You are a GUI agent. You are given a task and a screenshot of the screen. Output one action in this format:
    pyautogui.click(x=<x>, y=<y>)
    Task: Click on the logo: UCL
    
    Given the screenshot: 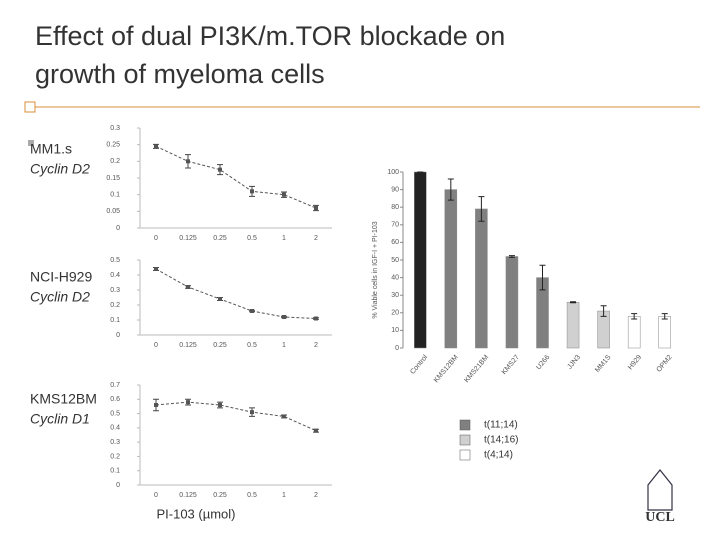 What is the action you would take?
    pyautogui.click(x=660, y=497)
    